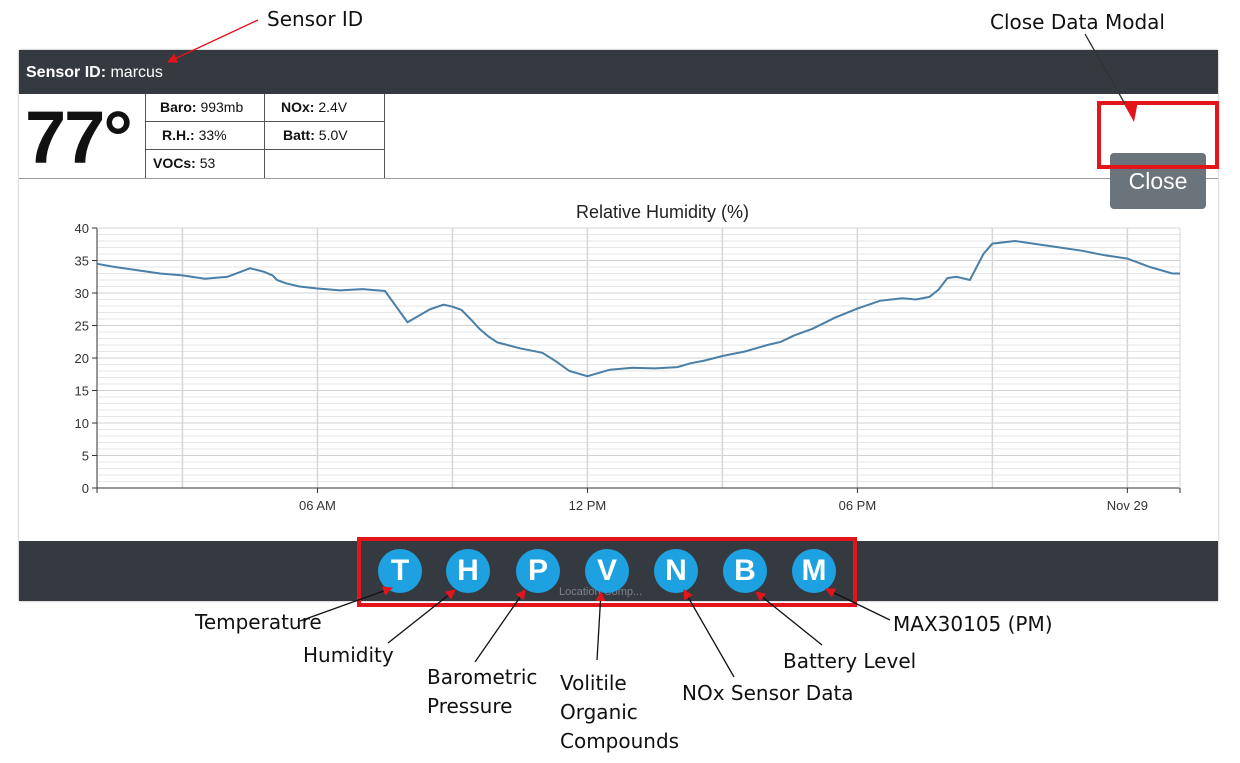 This screenshot has width=1240, height=763. What do you see at coordinates (620, 741) in the screenshot?
I see `annotation-voc-3: Compounds` at bounding box center [620, 741].